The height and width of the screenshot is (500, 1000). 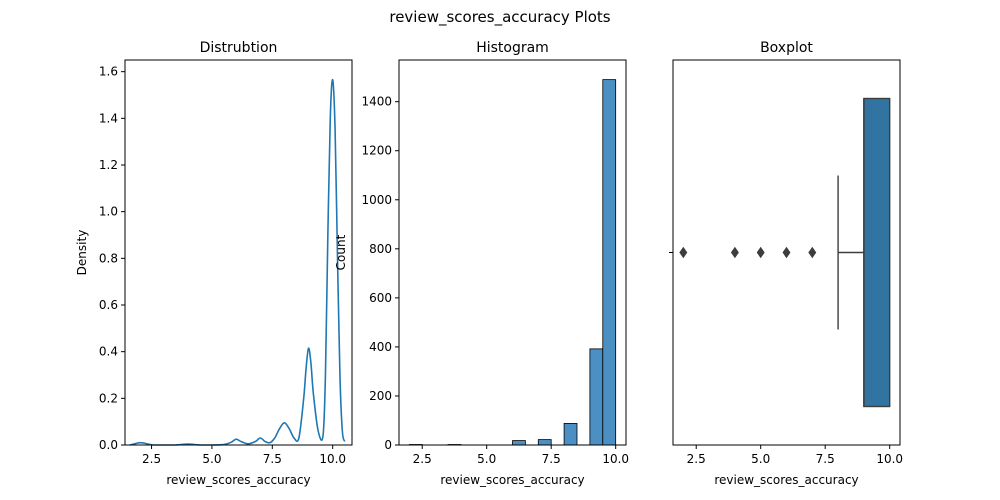 What do you see at coordinates (108, 118) in the screenshot?
I see `distribution-ytick-label: 1.4` at bounding box center [108, 118].